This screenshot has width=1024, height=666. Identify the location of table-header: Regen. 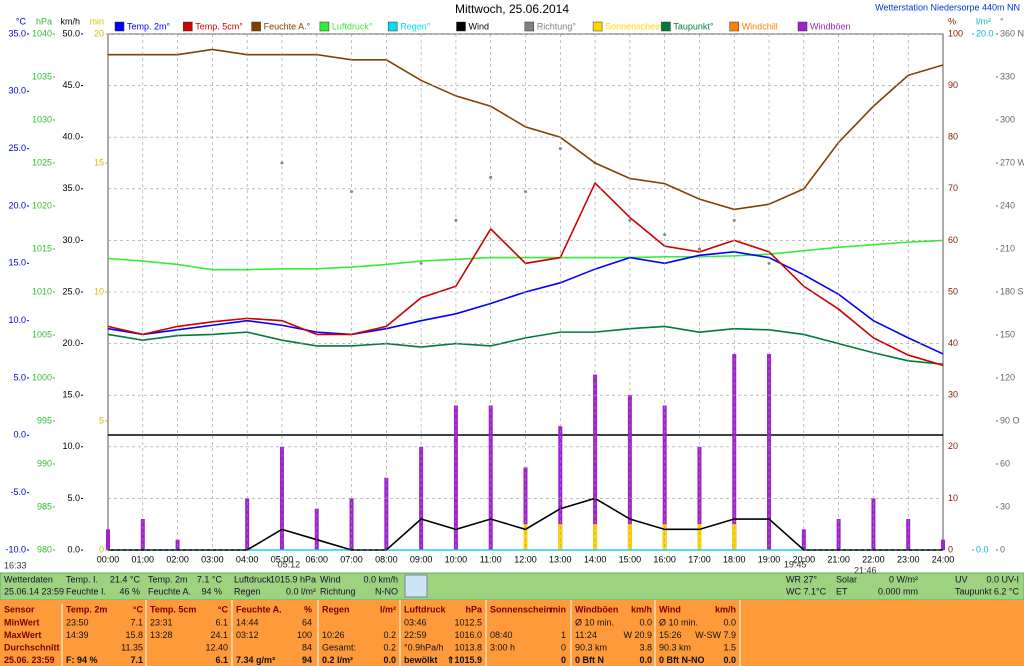
(336, 609).